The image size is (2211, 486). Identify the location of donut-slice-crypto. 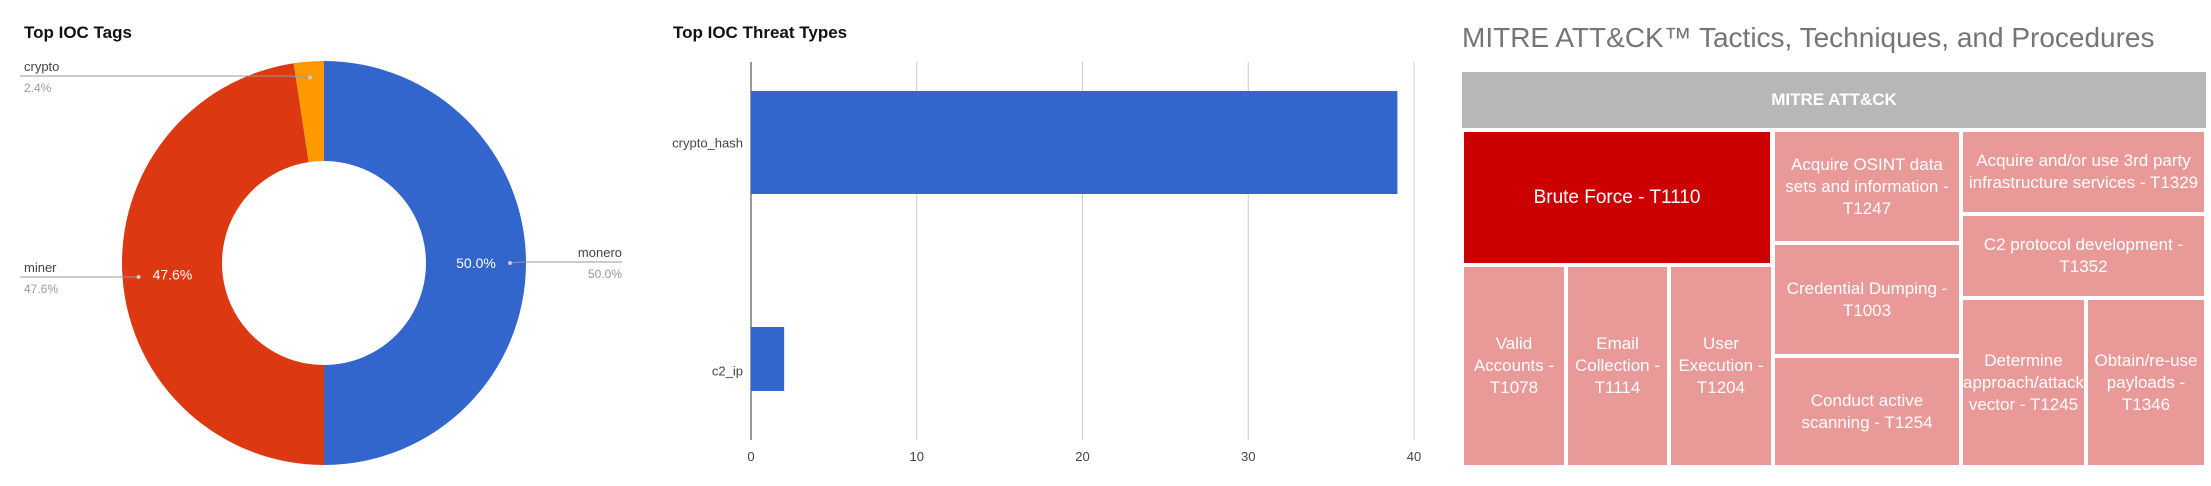
(308, 112).